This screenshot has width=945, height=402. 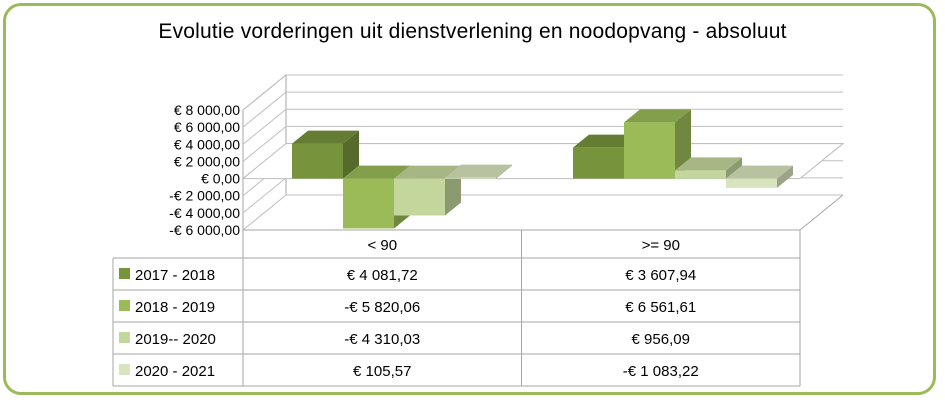 What do you see at coordinates (207, 144) in the screenshot?
I see `y-tick-label: € 4 000,00` at bounding box center [207, 144].